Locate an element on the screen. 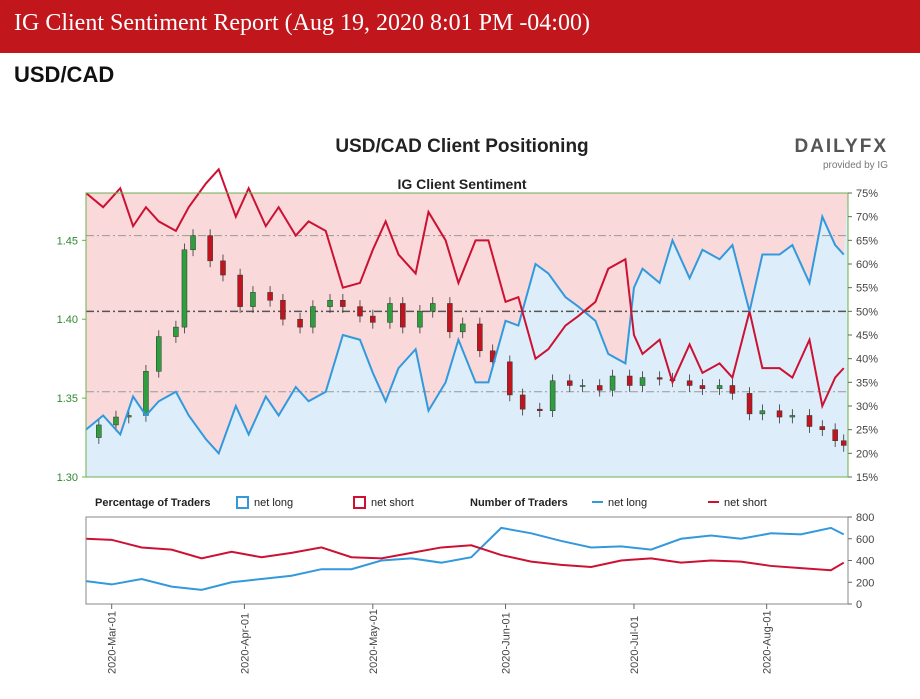 This screenshot has width=920, height=699. legend-net-short-label: net short is located at coordinates (392, 503).